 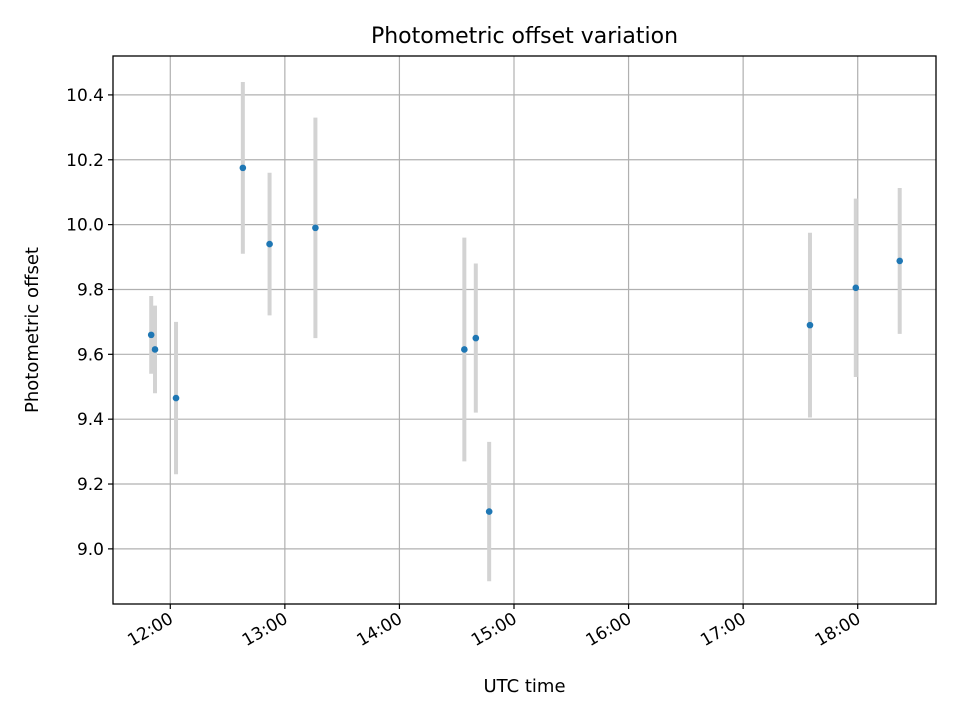 What do you see at coordinates (609, 630) in the screenshot?
I see `x-tick-label: 16:00` at bounding box center [609, 630].